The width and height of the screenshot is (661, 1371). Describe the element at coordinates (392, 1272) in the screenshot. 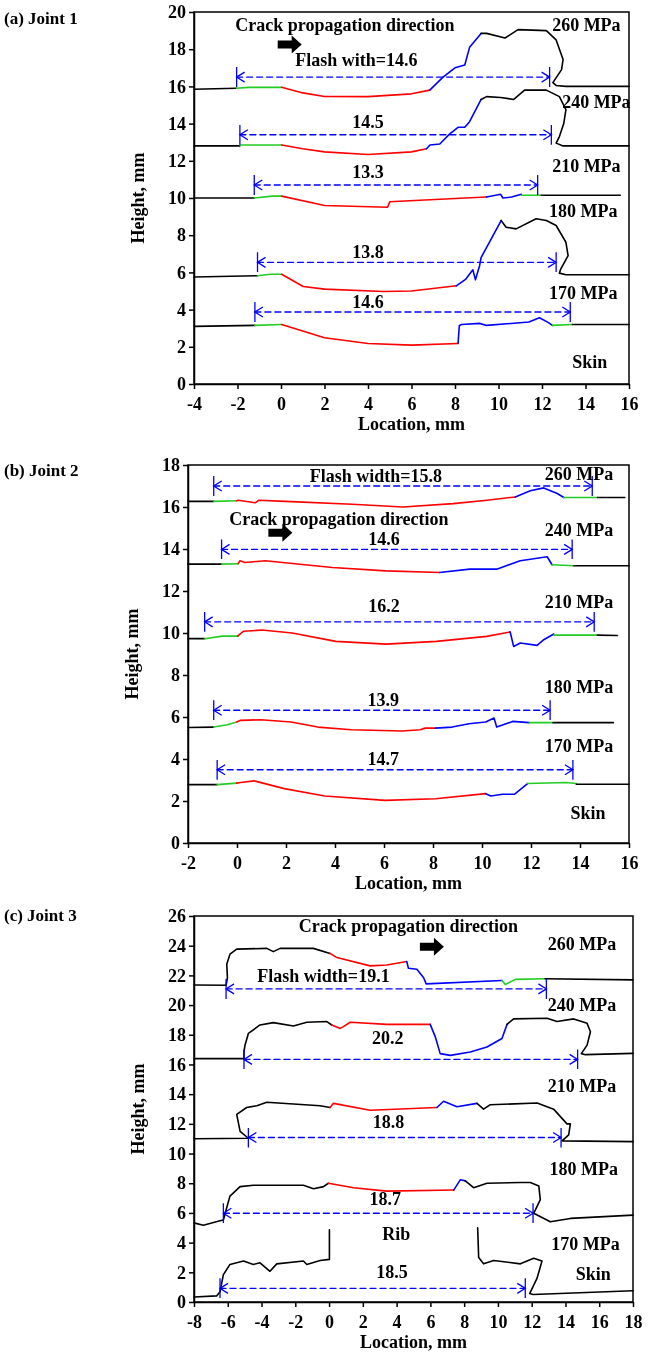

I see `annotation: 18.5` at that location.